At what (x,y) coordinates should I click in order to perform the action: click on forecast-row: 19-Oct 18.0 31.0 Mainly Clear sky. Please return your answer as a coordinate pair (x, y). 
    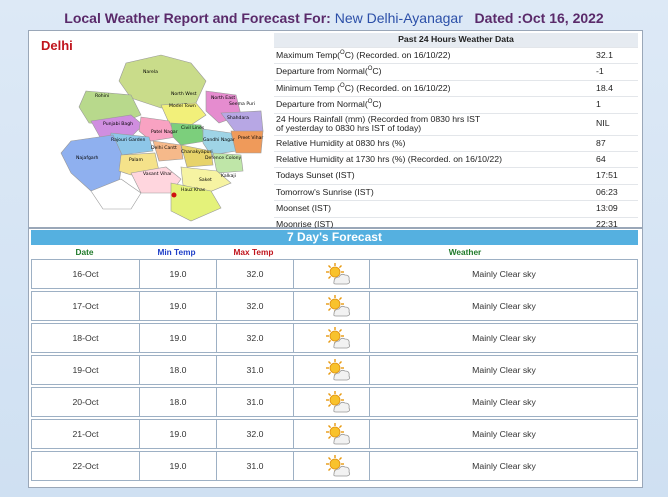
    Looking at the image, I should click on (334, 370).